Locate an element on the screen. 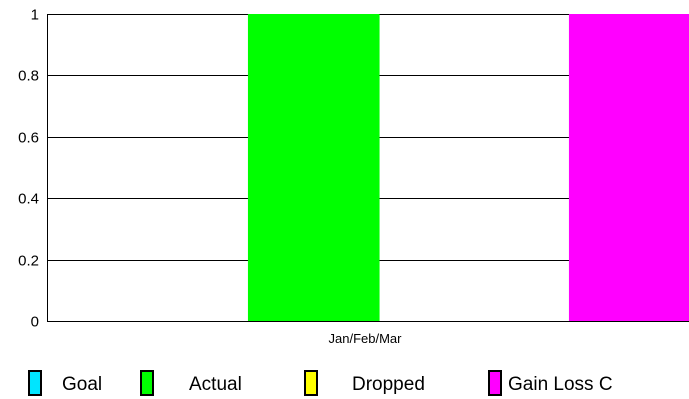  legend: Goal Actual Dropped Gain Loss C is located at coordinates (320, 383).